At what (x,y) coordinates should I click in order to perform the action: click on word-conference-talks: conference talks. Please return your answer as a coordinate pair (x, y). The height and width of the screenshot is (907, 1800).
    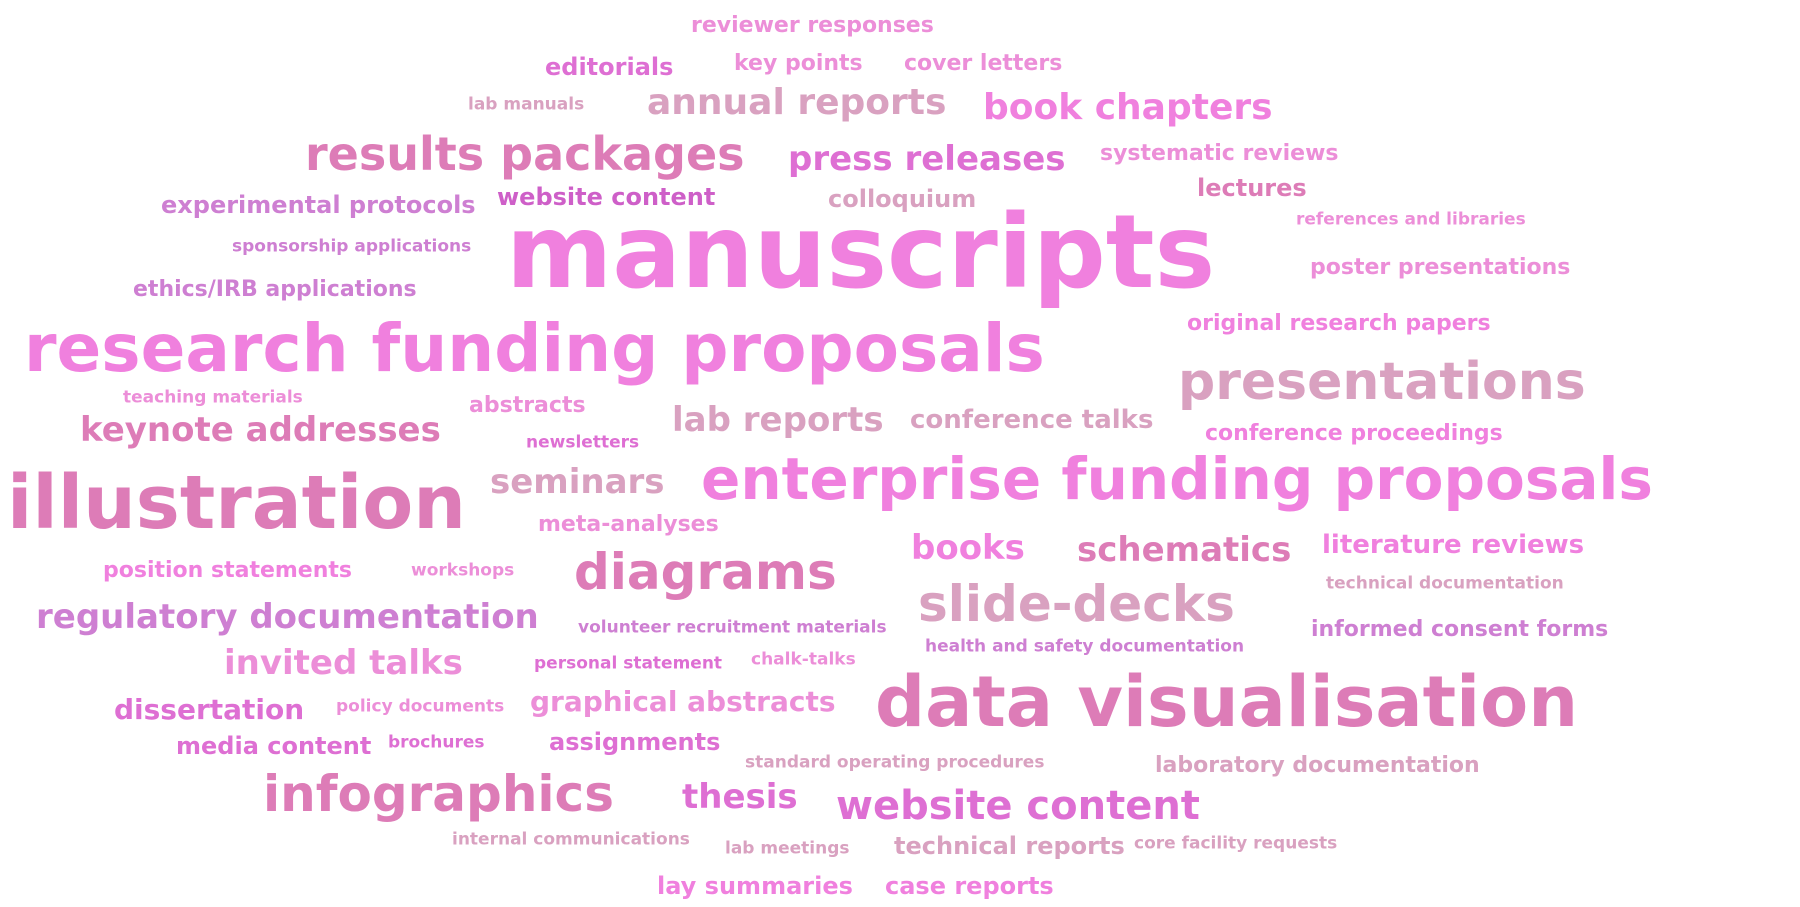
    Looking at the image, I should click on (1032, 420).